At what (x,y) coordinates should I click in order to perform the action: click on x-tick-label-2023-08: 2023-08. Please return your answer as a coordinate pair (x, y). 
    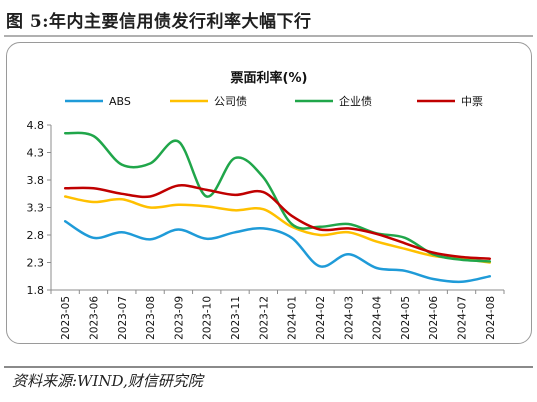
    Looking at the image, I should click on (151, 318).